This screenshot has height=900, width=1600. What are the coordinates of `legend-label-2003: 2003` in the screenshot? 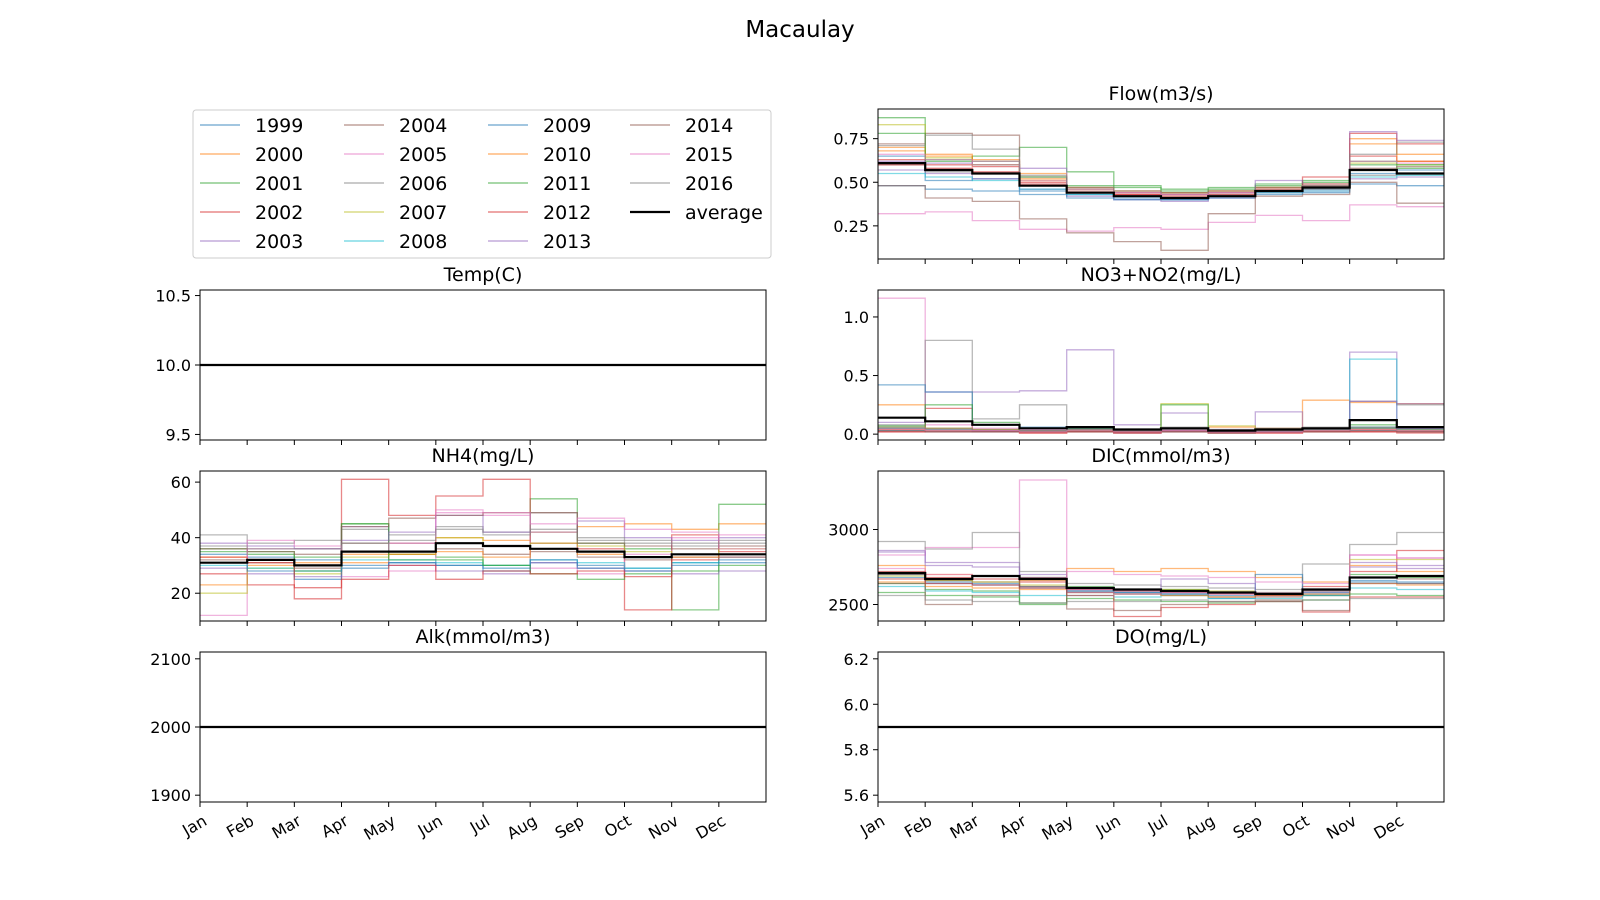 It's located at (279, 242).